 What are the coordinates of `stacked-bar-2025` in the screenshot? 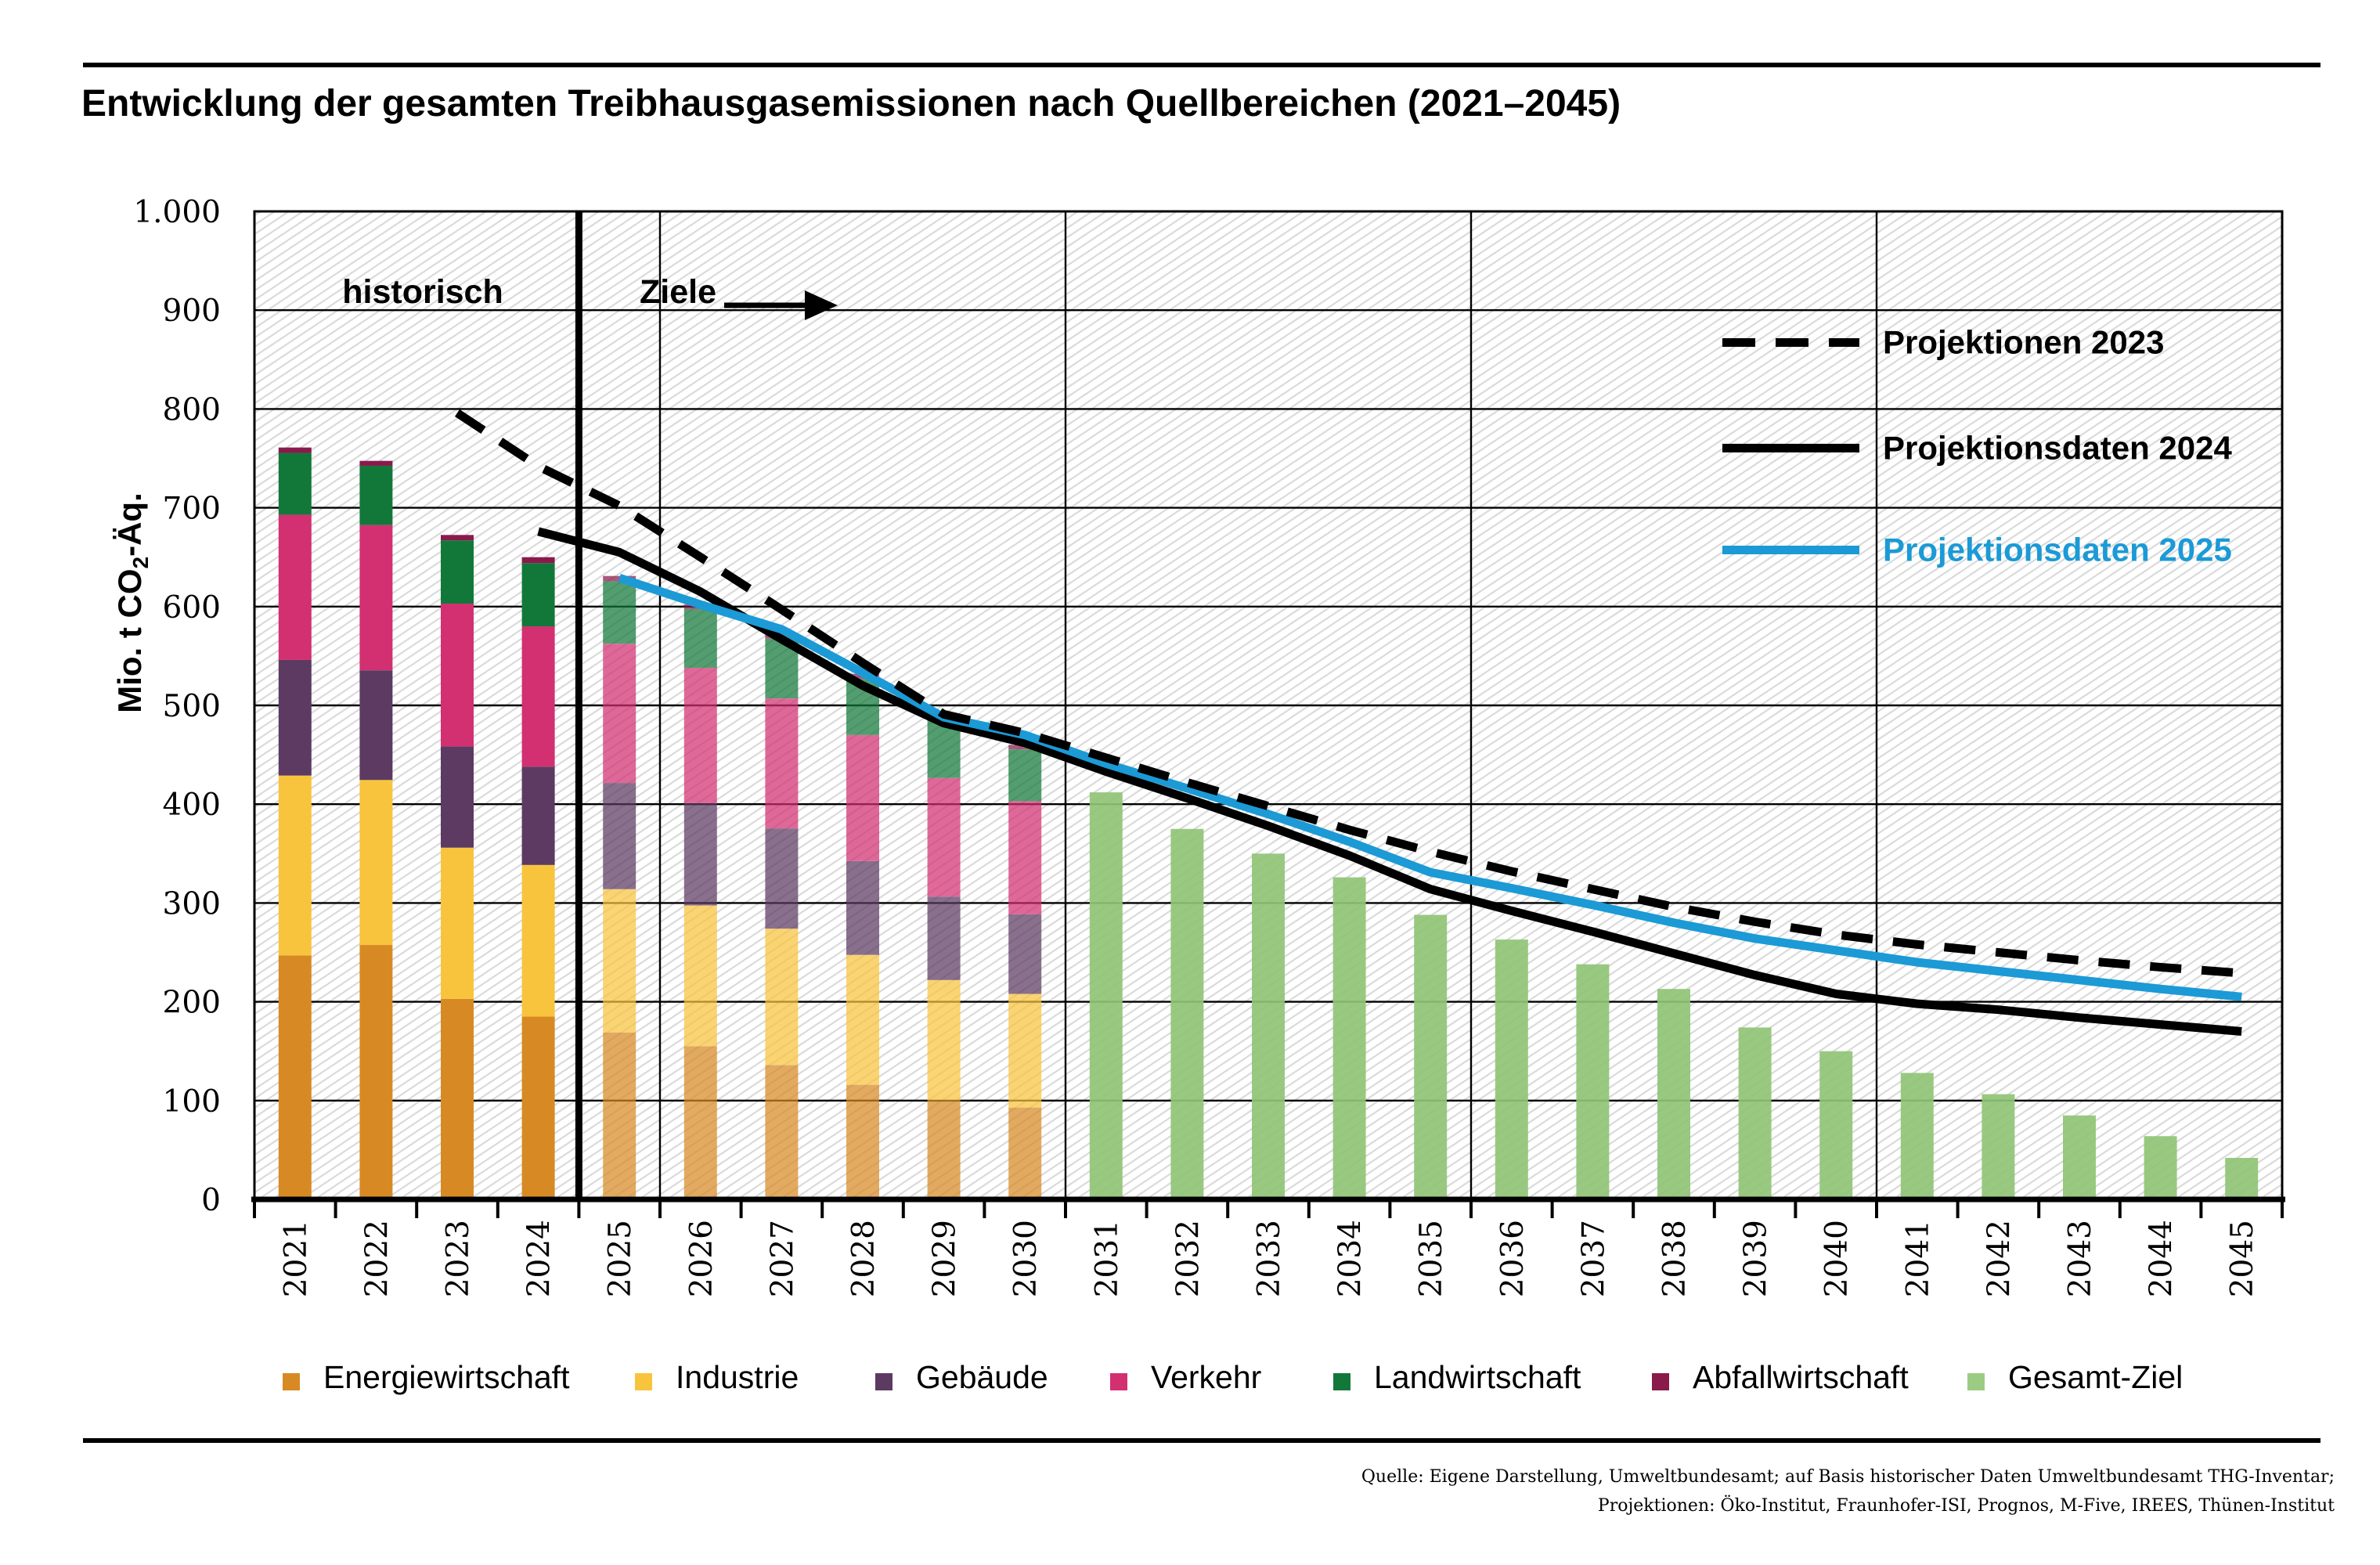 It's located at (619, 887).